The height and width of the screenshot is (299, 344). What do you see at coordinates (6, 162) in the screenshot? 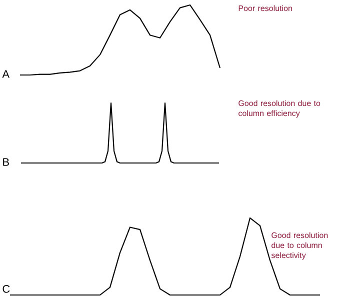
I see `text: B` at bounding box center [6, 162].